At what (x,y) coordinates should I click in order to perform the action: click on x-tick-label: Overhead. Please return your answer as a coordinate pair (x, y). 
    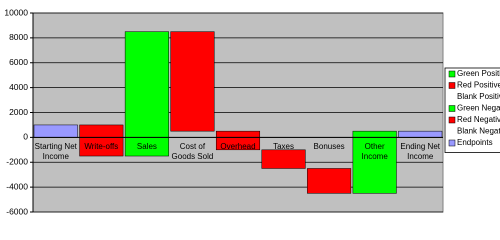
    Looking at the image, I should click on (238, 147).